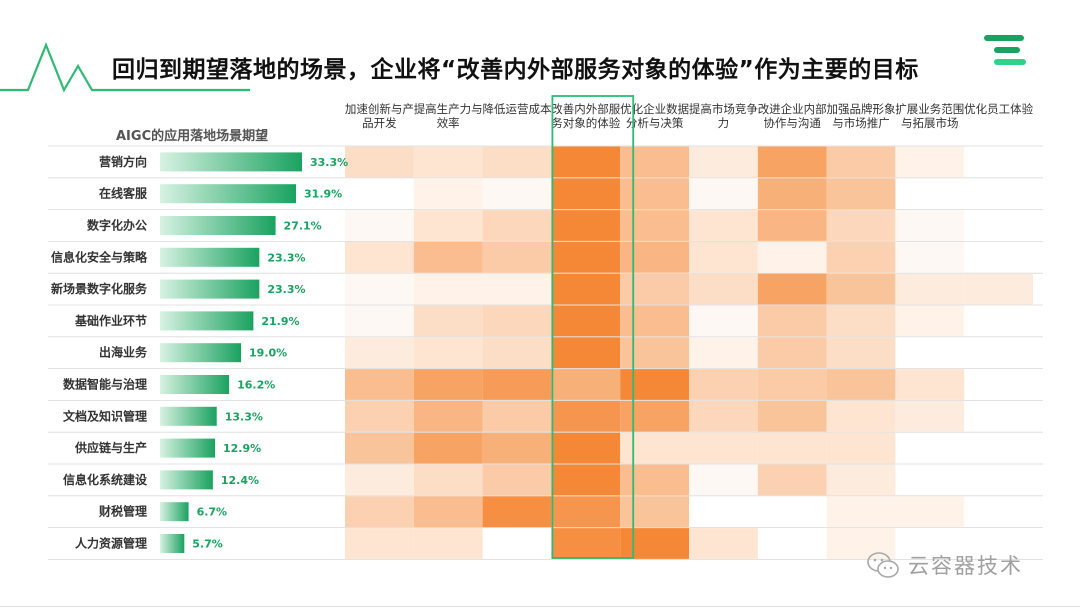 This screenshot has width=1080, height=611. Describe the element at coordinates (515, 70) in the screenshot. I see `slide-title: 回归到期望落地的场景，企业将“改善内外部服务对象的体验”作为主要的目标` at that location.